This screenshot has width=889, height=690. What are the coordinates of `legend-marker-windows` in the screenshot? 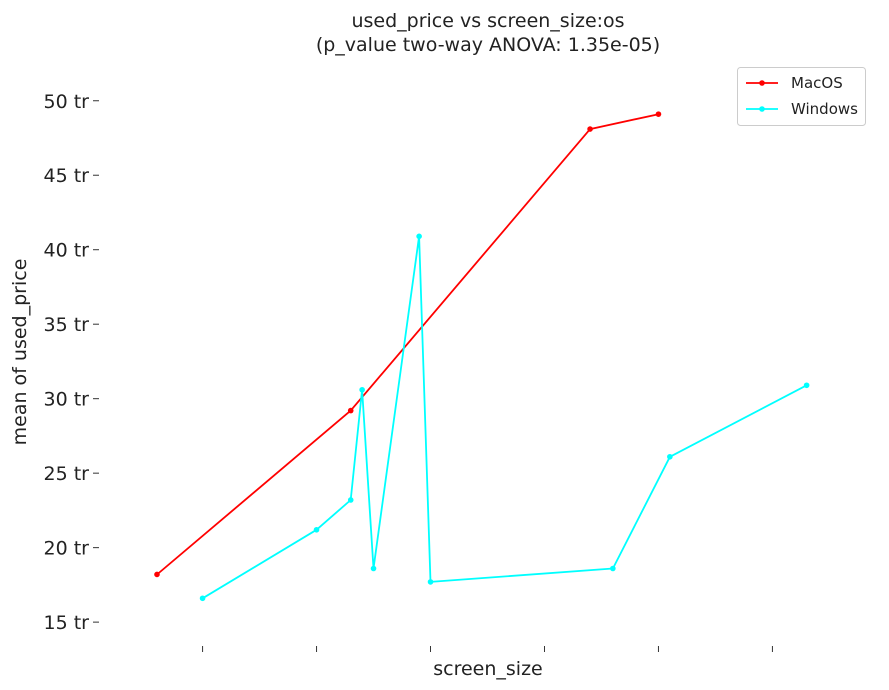 It's located at (762, 109).